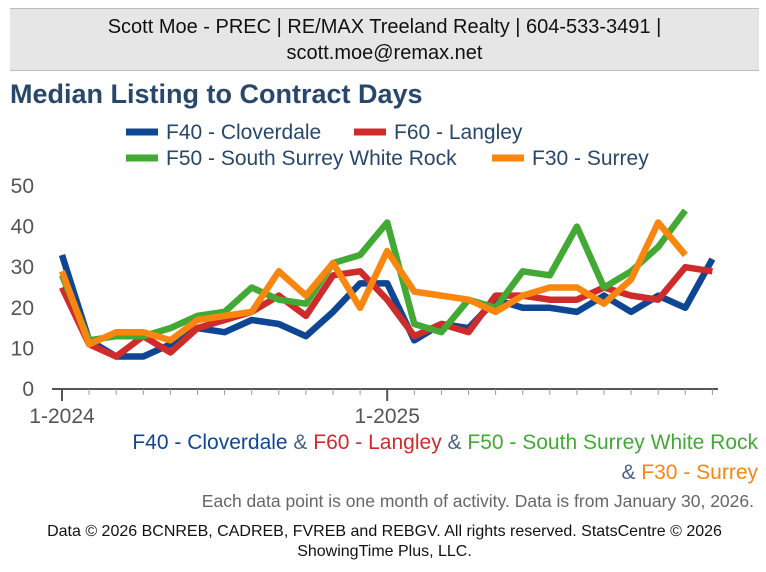 This screenshot has width=766, height=572. I want to click on y-tick-label-4: 40, so click(22, 227).